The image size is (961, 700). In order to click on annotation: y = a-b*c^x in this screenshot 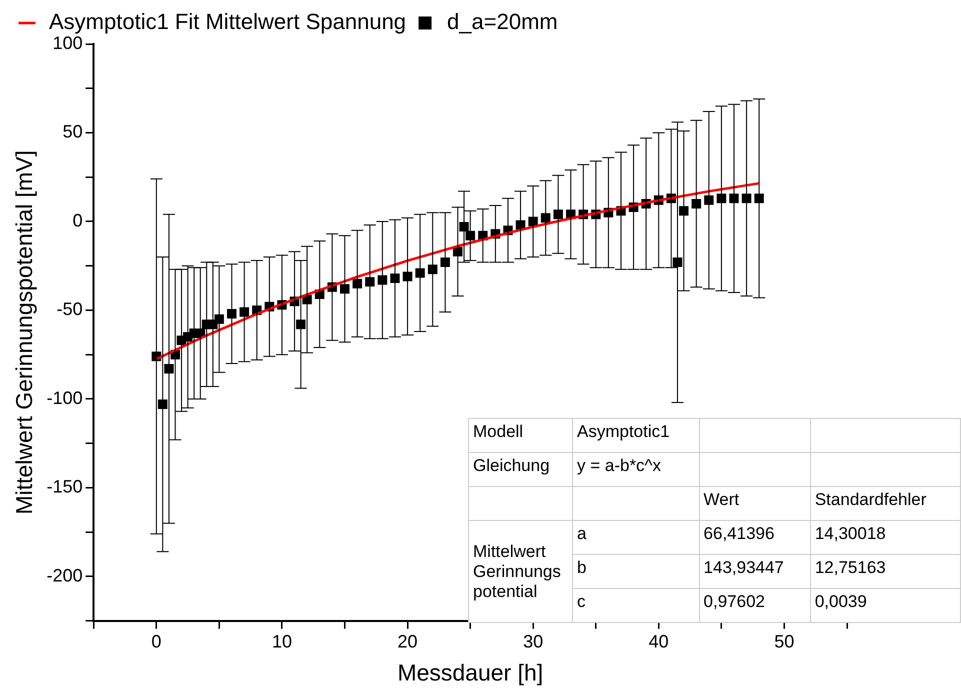, I will do `click(636, 469)`.